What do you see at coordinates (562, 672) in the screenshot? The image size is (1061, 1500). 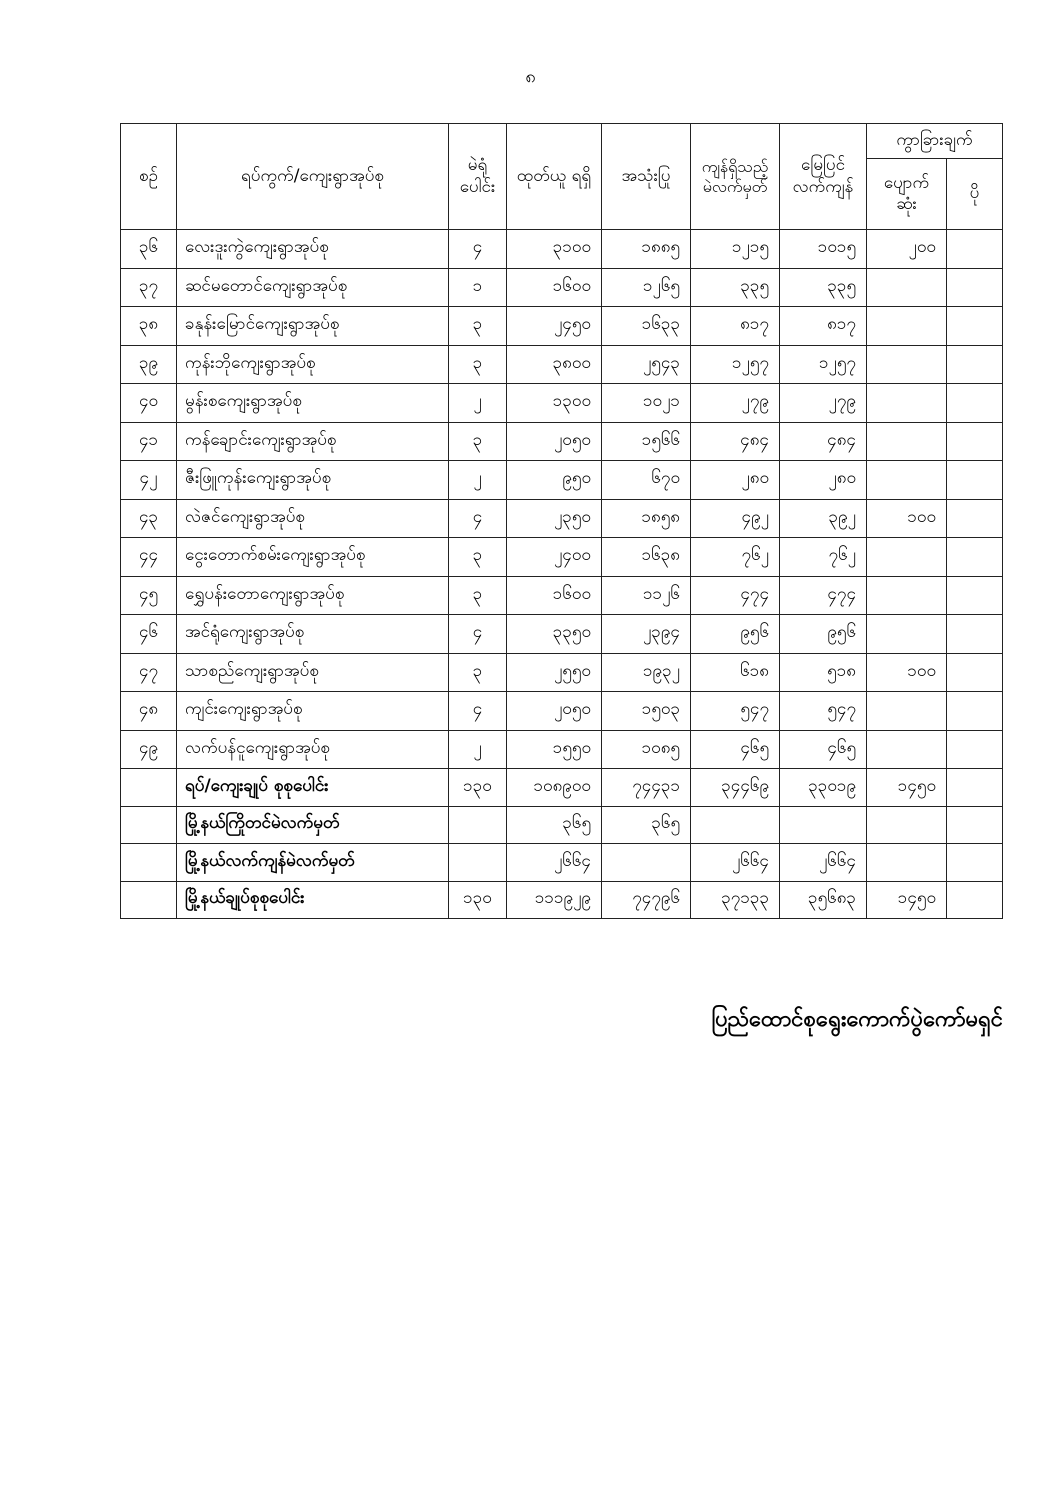 I see `table-row: ၄၇ သာစည်ကျေးရွာအုပ်စု၃၂၅၅၀ ၁၉၃၂ ၆၁၈ ၅၁၈ ၁၀၀` at bounding box center [562, 672].